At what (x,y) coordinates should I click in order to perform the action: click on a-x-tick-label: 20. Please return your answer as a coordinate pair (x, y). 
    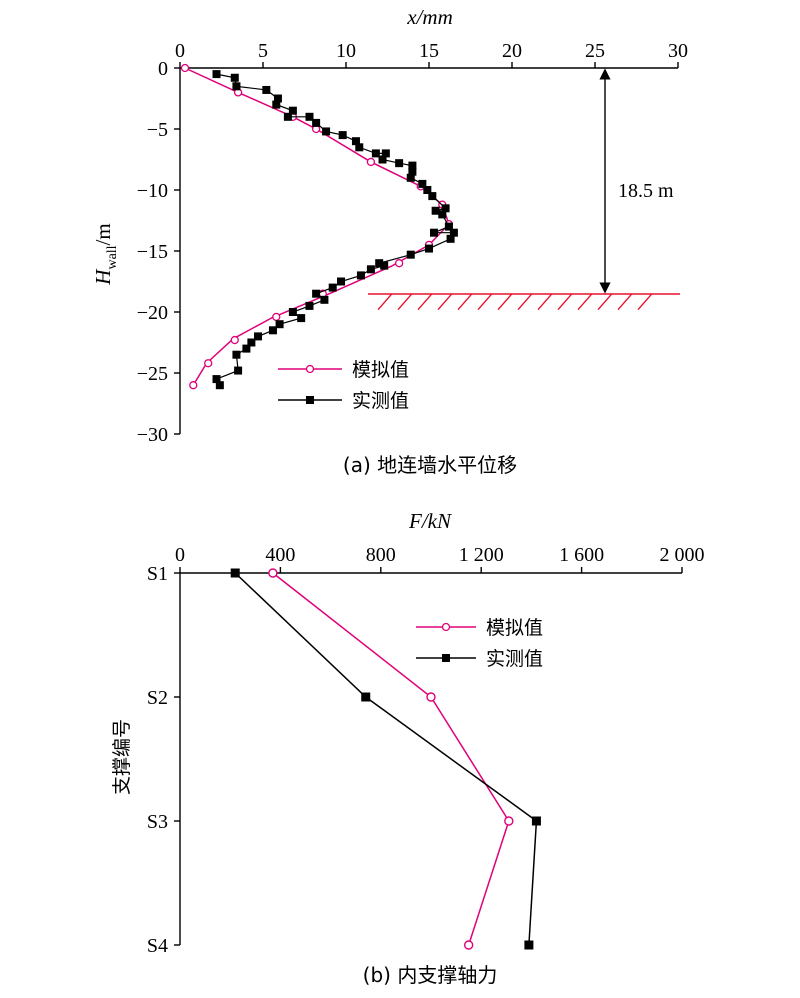
    Looking at the image, I should click on (512, 51).